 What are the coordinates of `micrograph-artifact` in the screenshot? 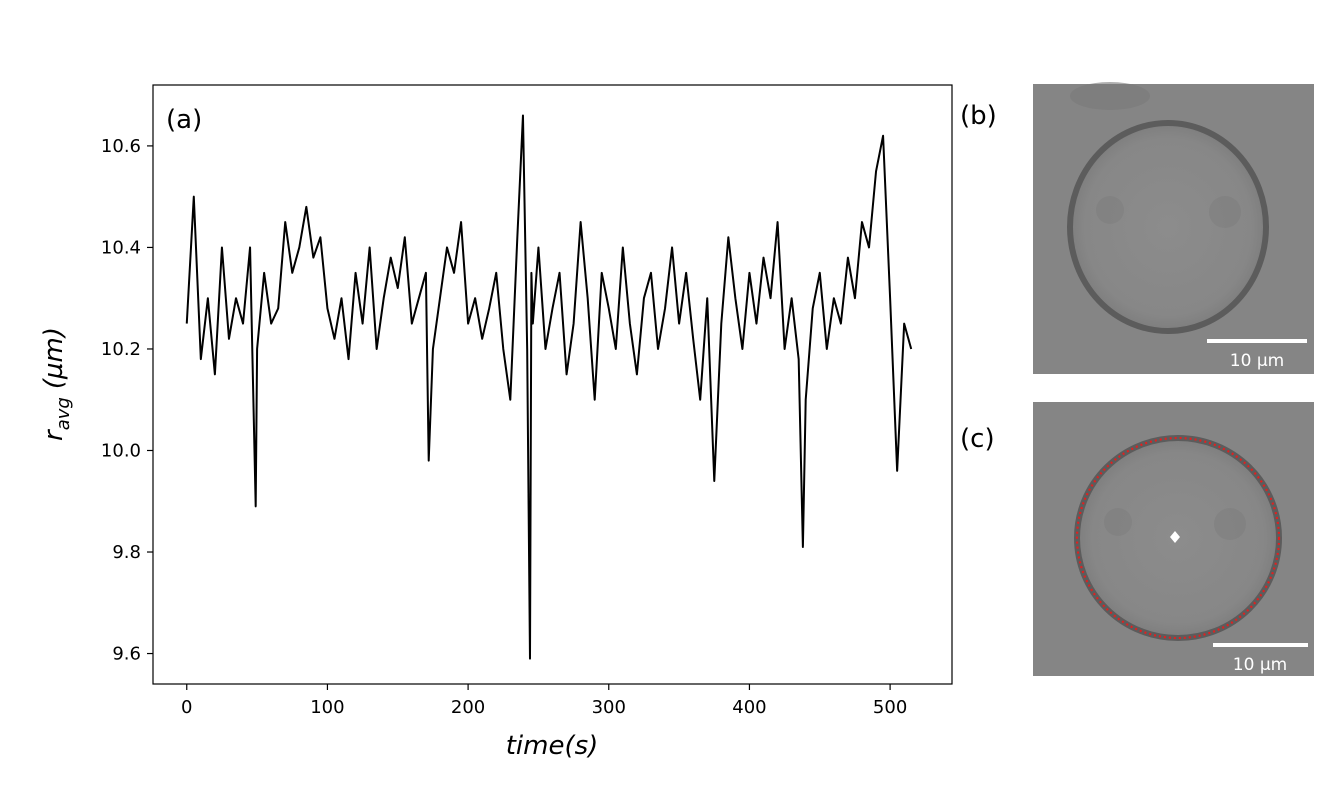 It's located at (1110, 96).